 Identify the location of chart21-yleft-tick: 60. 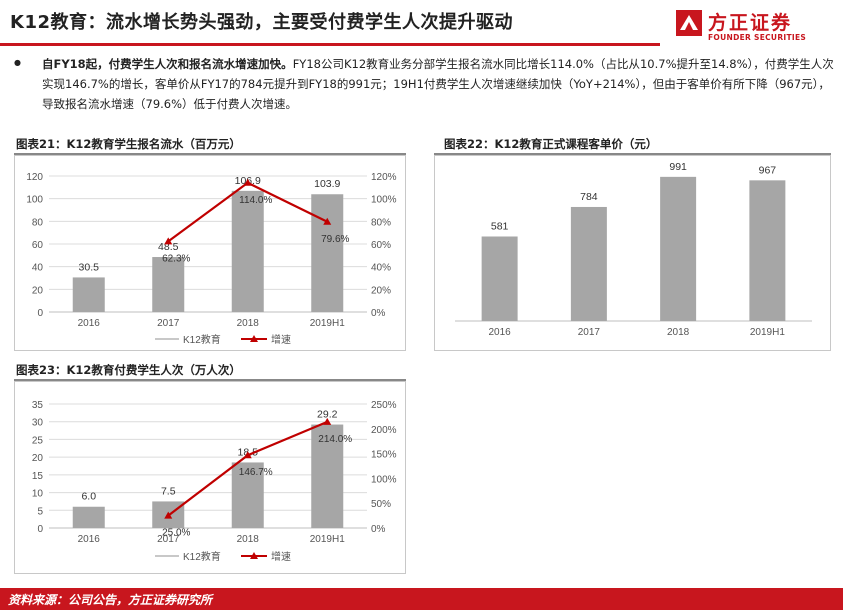
(38, 245).